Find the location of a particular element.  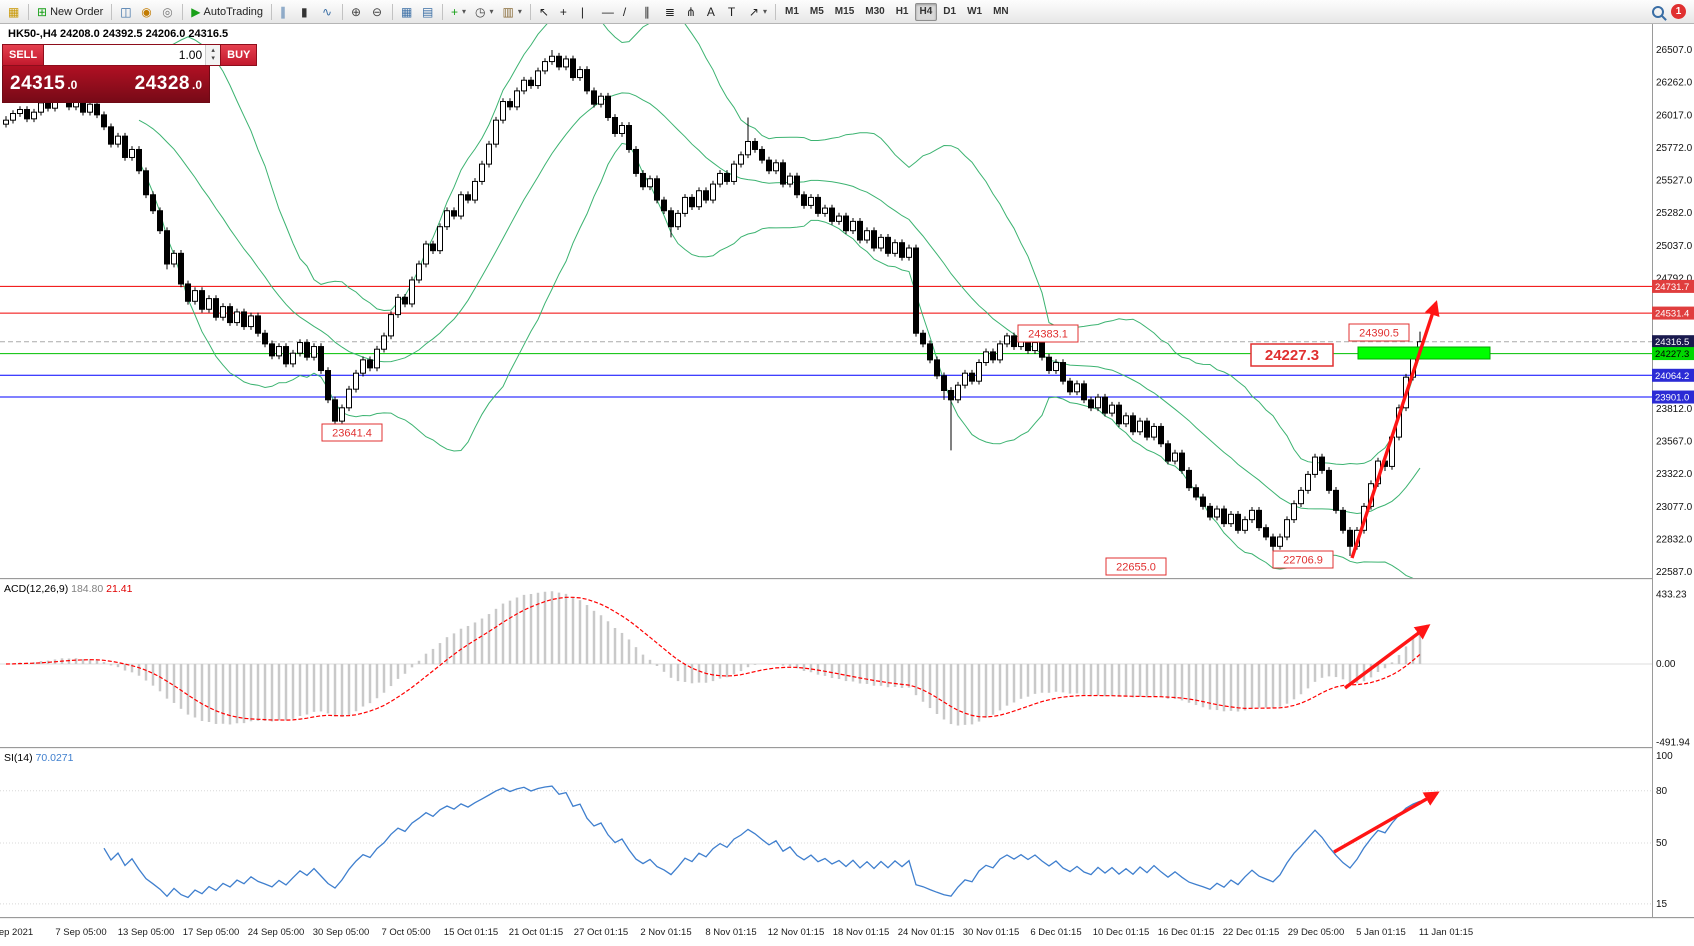

volume-input is located at coordinates (125, 55).